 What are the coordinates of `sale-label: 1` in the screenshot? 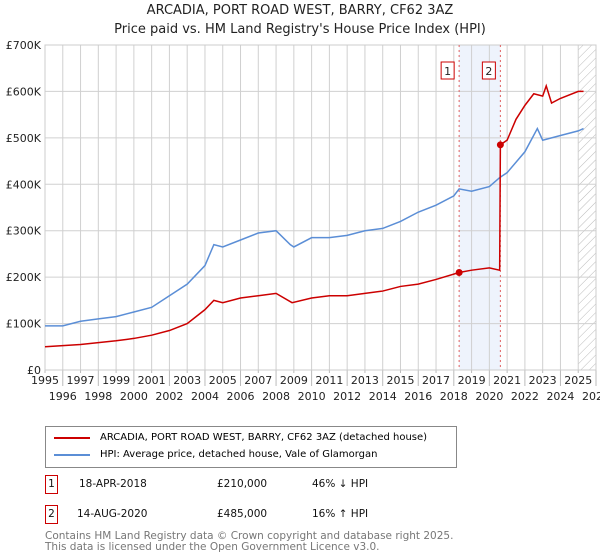 It's located at (447, 71).